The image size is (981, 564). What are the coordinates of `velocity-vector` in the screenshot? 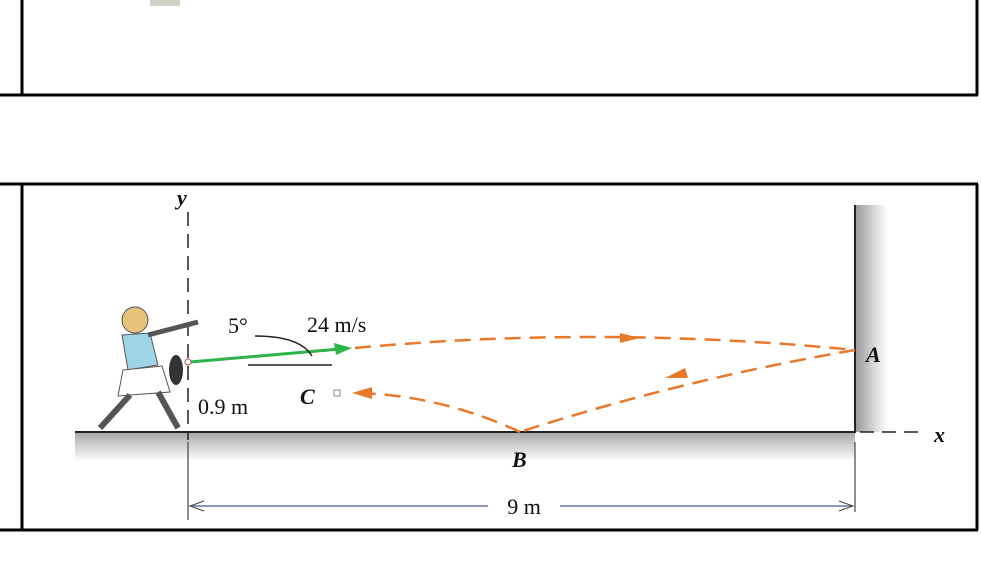 It's located at (265, 355).